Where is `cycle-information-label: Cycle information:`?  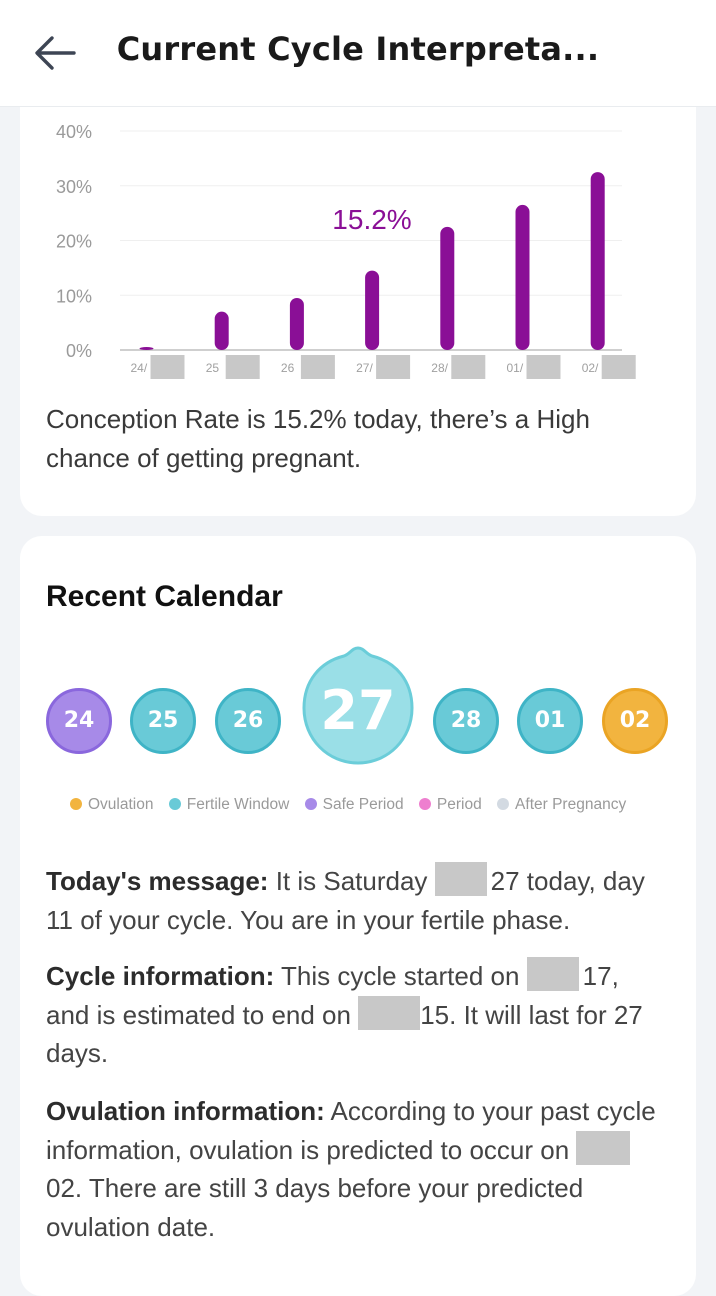 cycle-information-label: Cycle information: is located at coordinates (160, 976).